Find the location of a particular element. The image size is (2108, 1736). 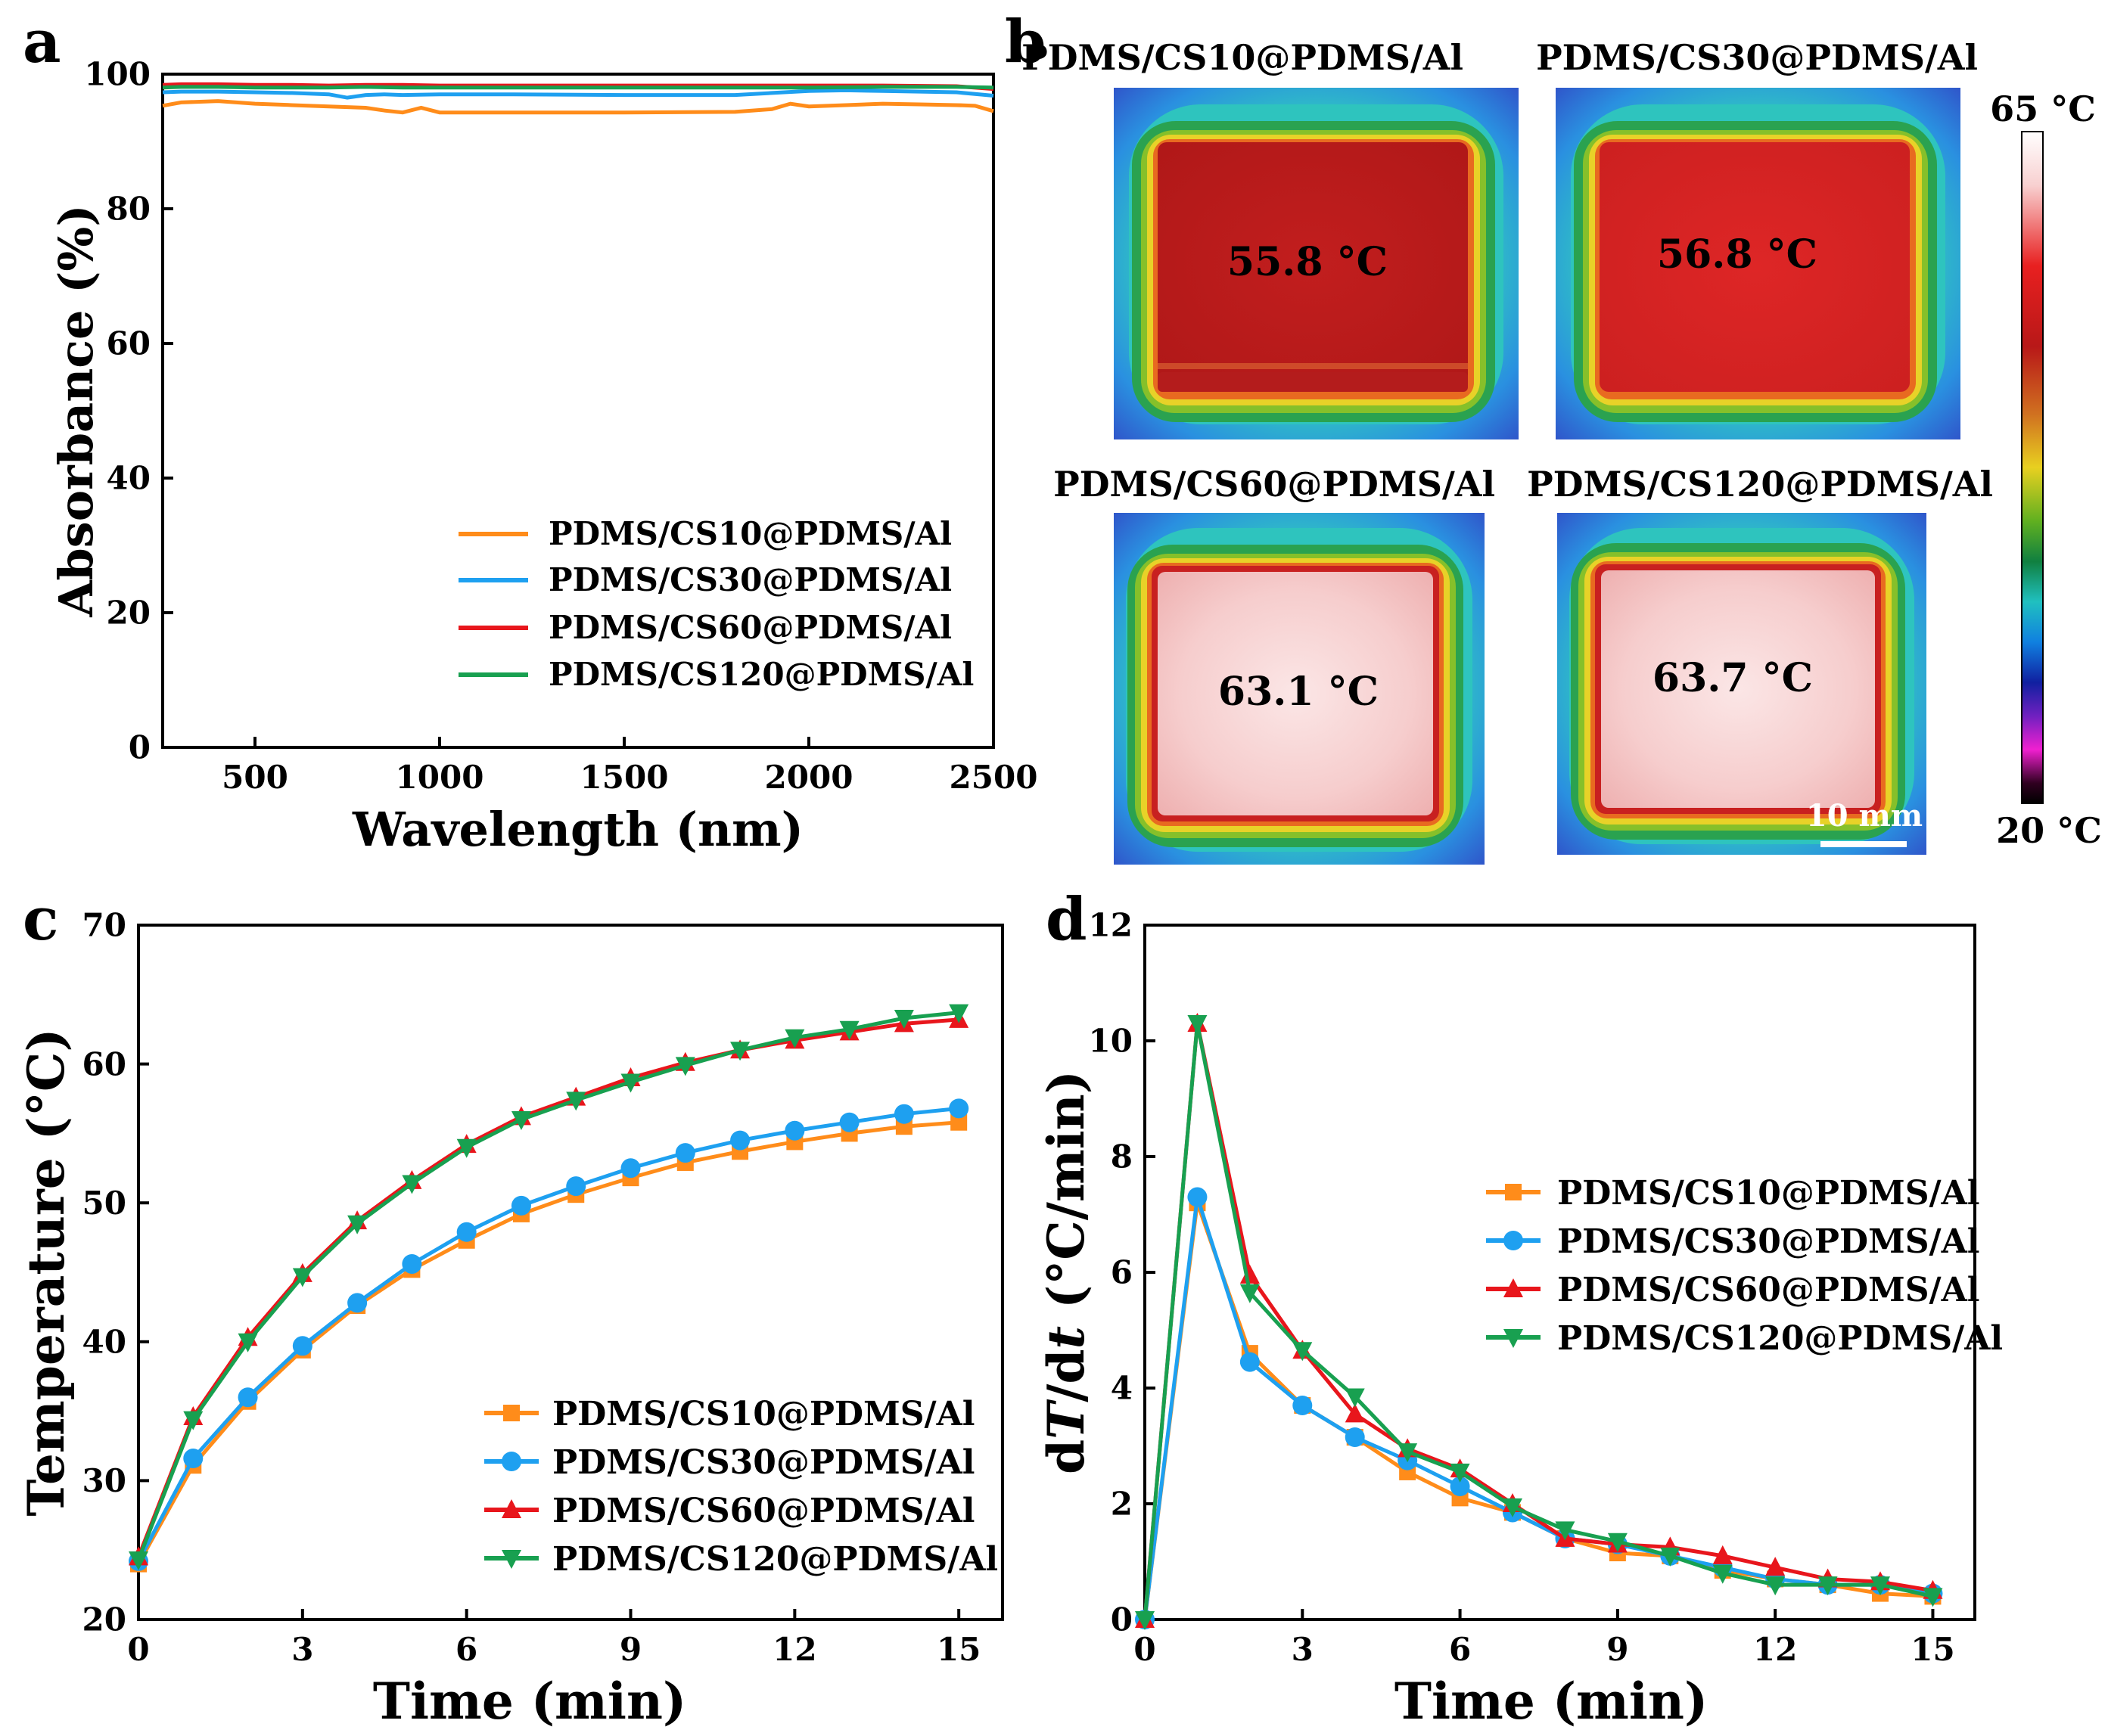

chart-c-ytick-label: 20 is located at coordinates (104, 1619).